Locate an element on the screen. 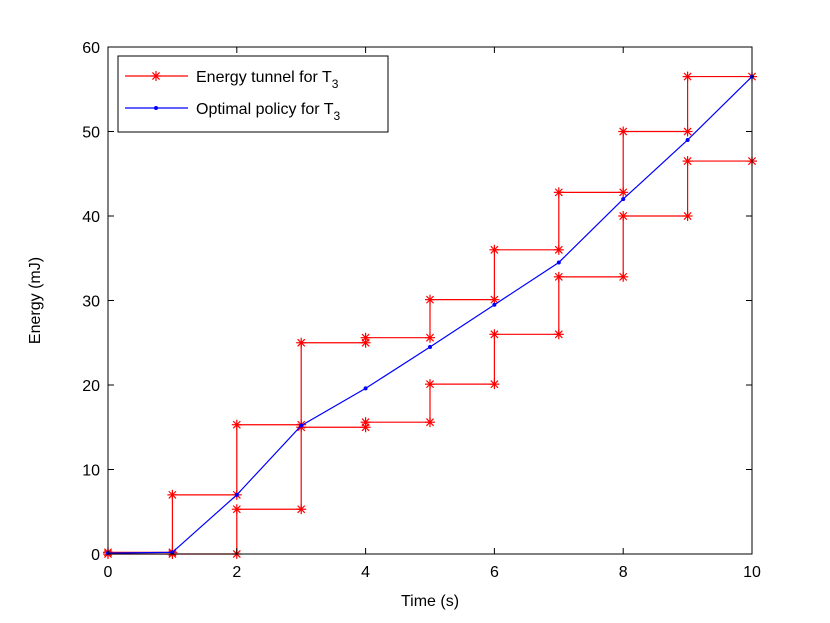 The width and height of the screenshot is (830, 623). legend-label-optimal-policy: Optimal policy for T3 is located at coordinates (268, 112).